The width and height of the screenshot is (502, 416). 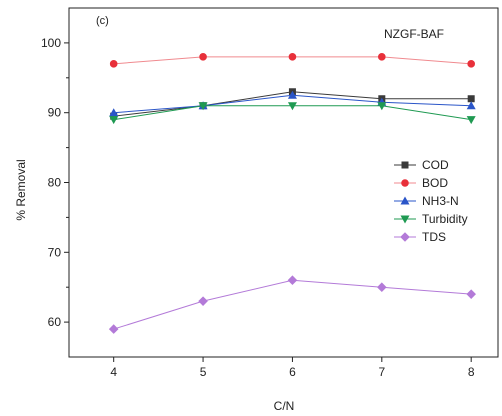 I want to click on y-tick-label: 80, so click(x=55, y=183).